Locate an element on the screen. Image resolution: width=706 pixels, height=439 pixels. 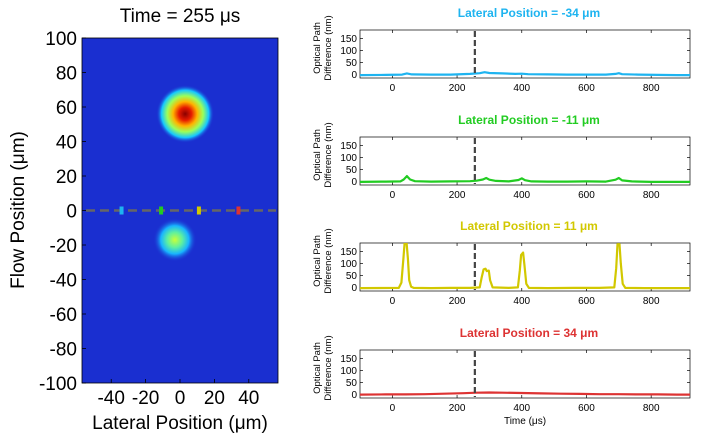
trace-title: Lateral Position = -11 μm is located at coordinates (529, 120).